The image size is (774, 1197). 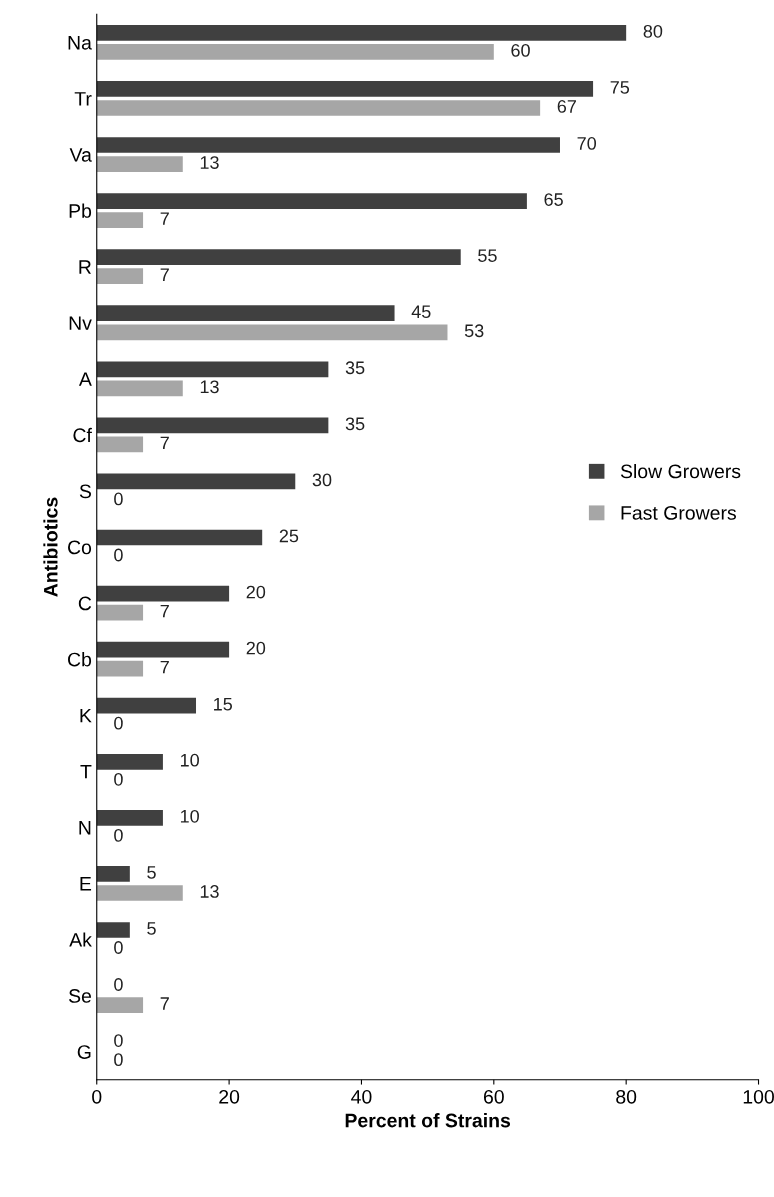 What do you see at coordinates (80, 43) in the screenshot?
I see `y-tick-label: Na` at bounding box center [80, 43].